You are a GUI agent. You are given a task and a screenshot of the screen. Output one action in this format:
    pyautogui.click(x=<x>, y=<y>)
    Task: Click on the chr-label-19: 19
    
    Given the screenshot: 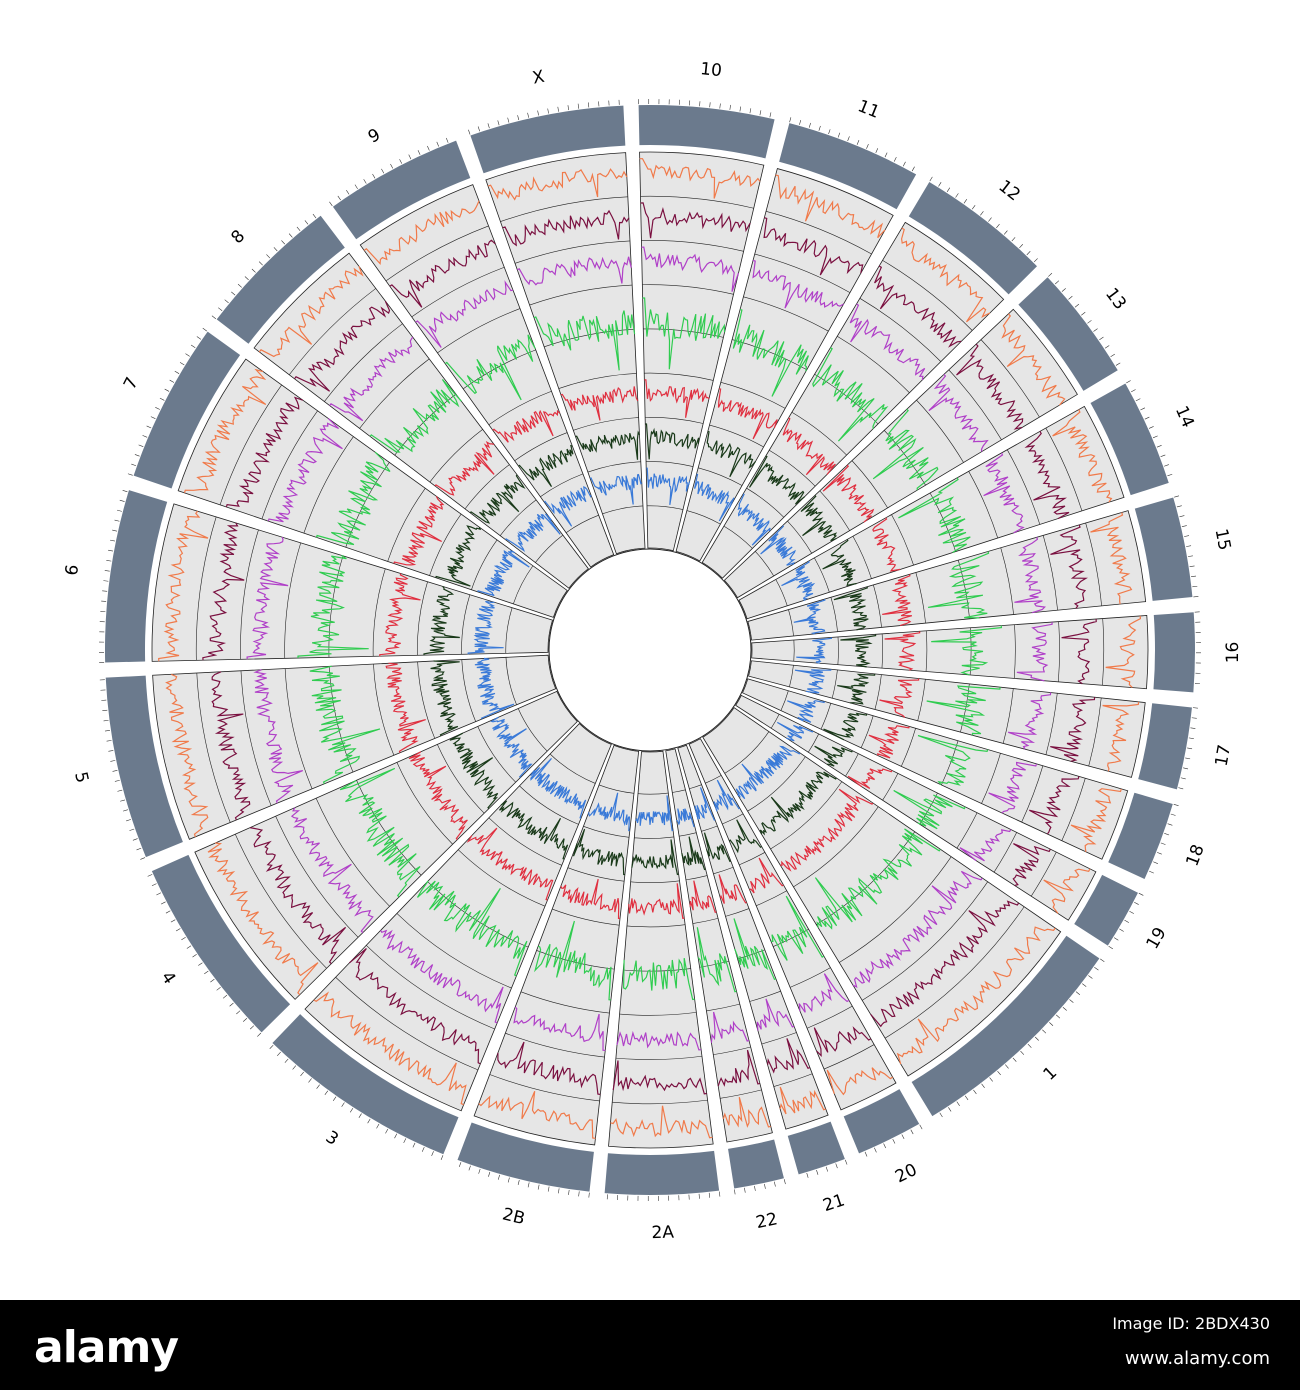 What is the action you would take?
    pyautogui.click(x=1157, y=938)
    